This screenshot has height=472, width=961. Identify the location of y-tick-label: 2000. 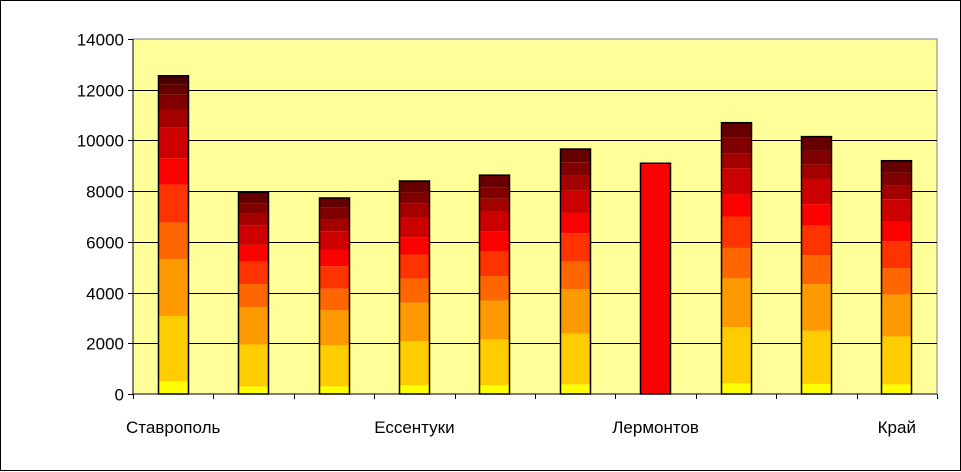
(105, 344).